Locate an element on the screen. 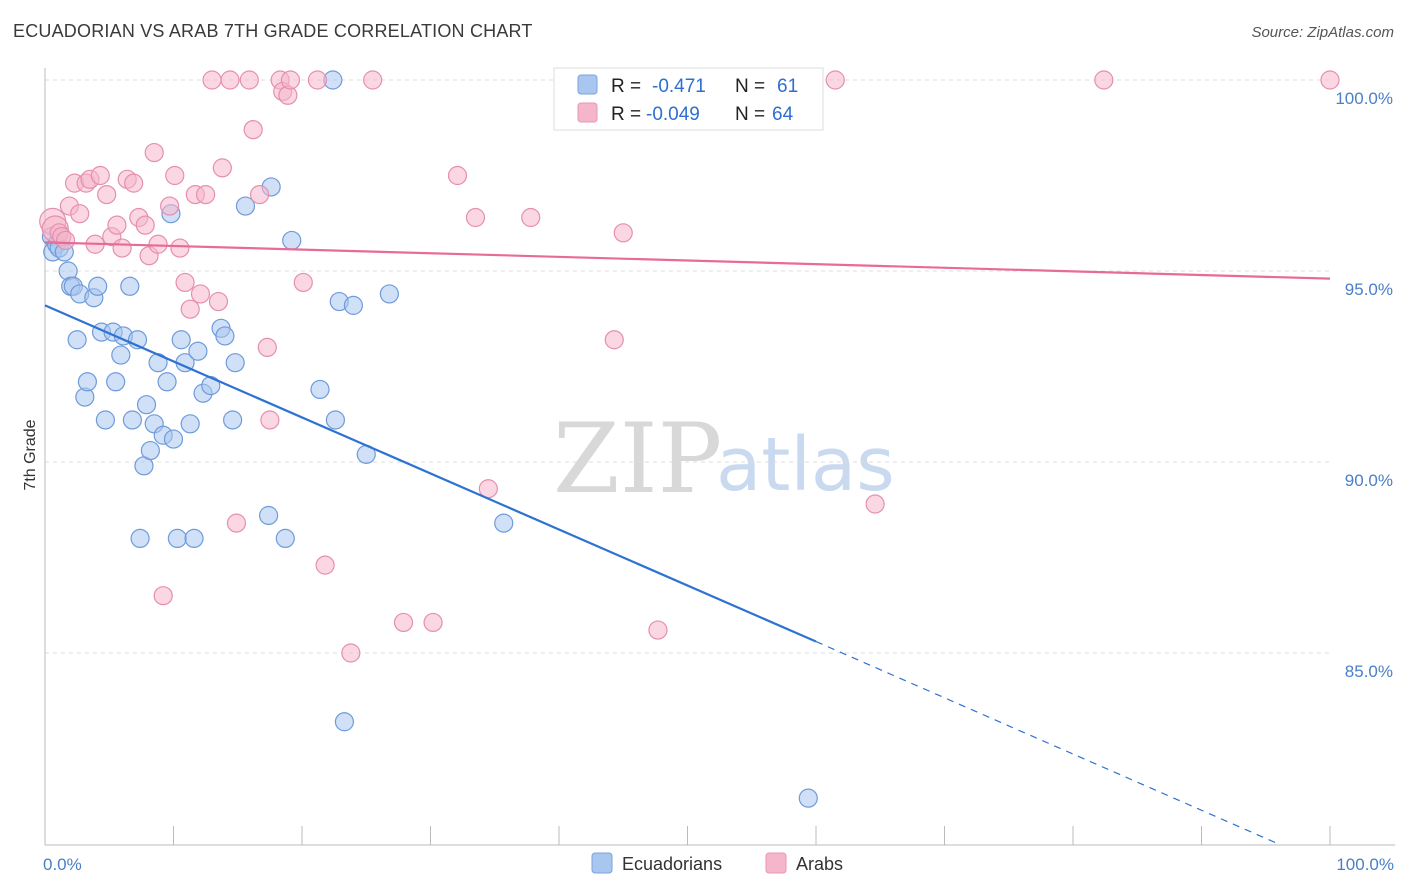  y-tick-label-100: 100.0% is located at coordinates (1364, 98).